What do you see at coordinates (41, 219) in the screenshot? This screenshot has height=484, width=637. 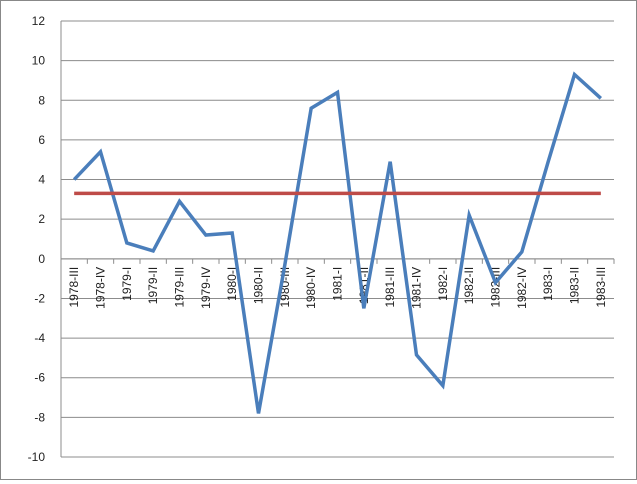 I see `y-tick-label: 2` at bounding box center [41, 219].